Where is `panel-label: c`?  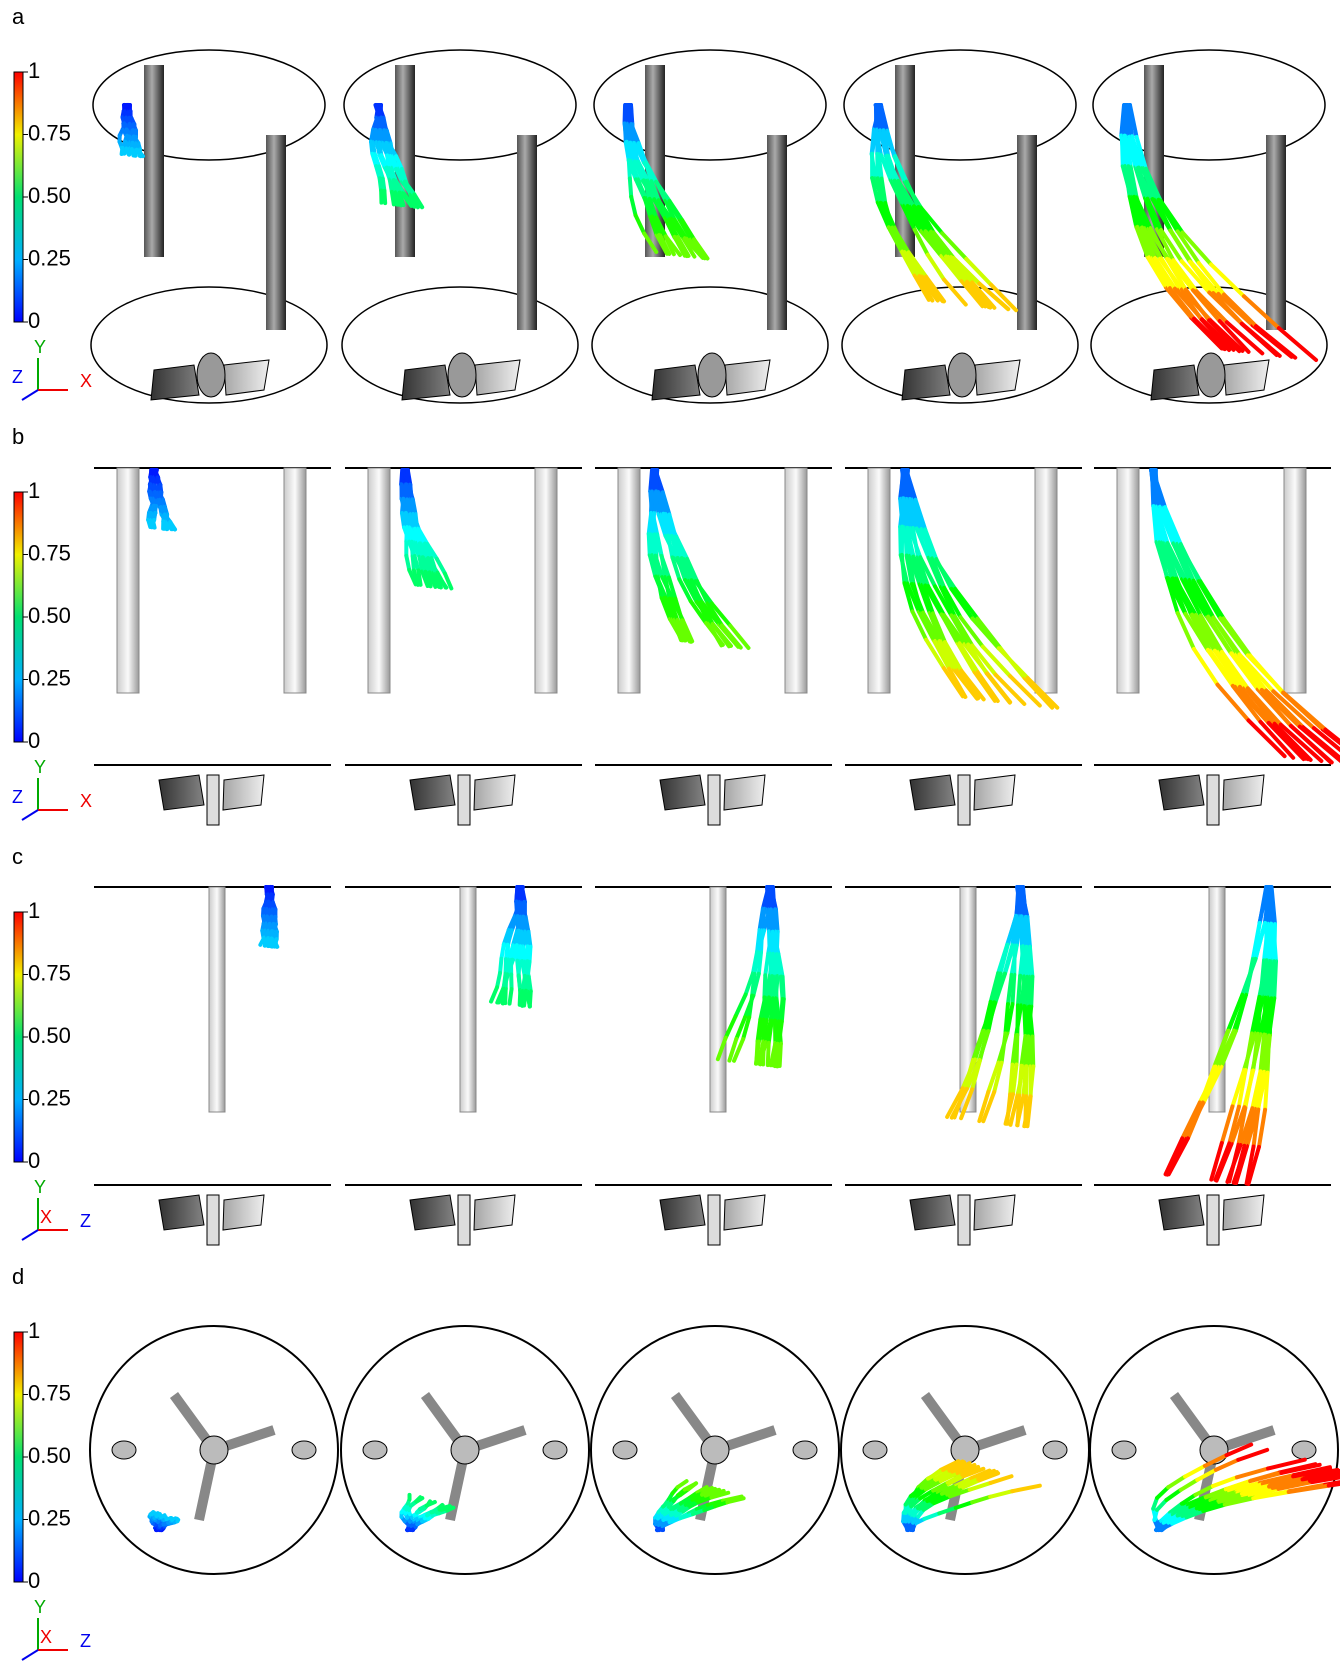 panel-label: c is located at coordinates (17, 856).